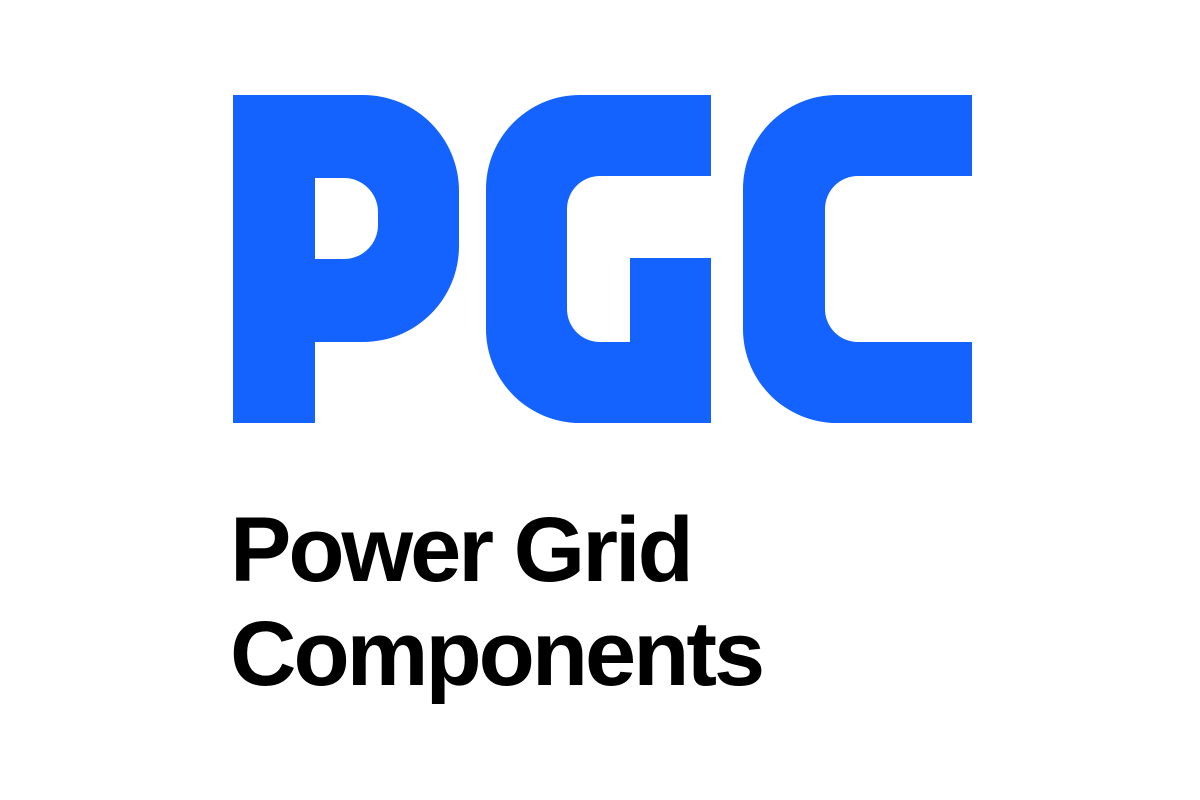 Image resolution: width=1200 pixels, height=800 pixels. Describe the element at coordinates (346, 259) in the screenshot. I see `logo-letter-p` at that location.